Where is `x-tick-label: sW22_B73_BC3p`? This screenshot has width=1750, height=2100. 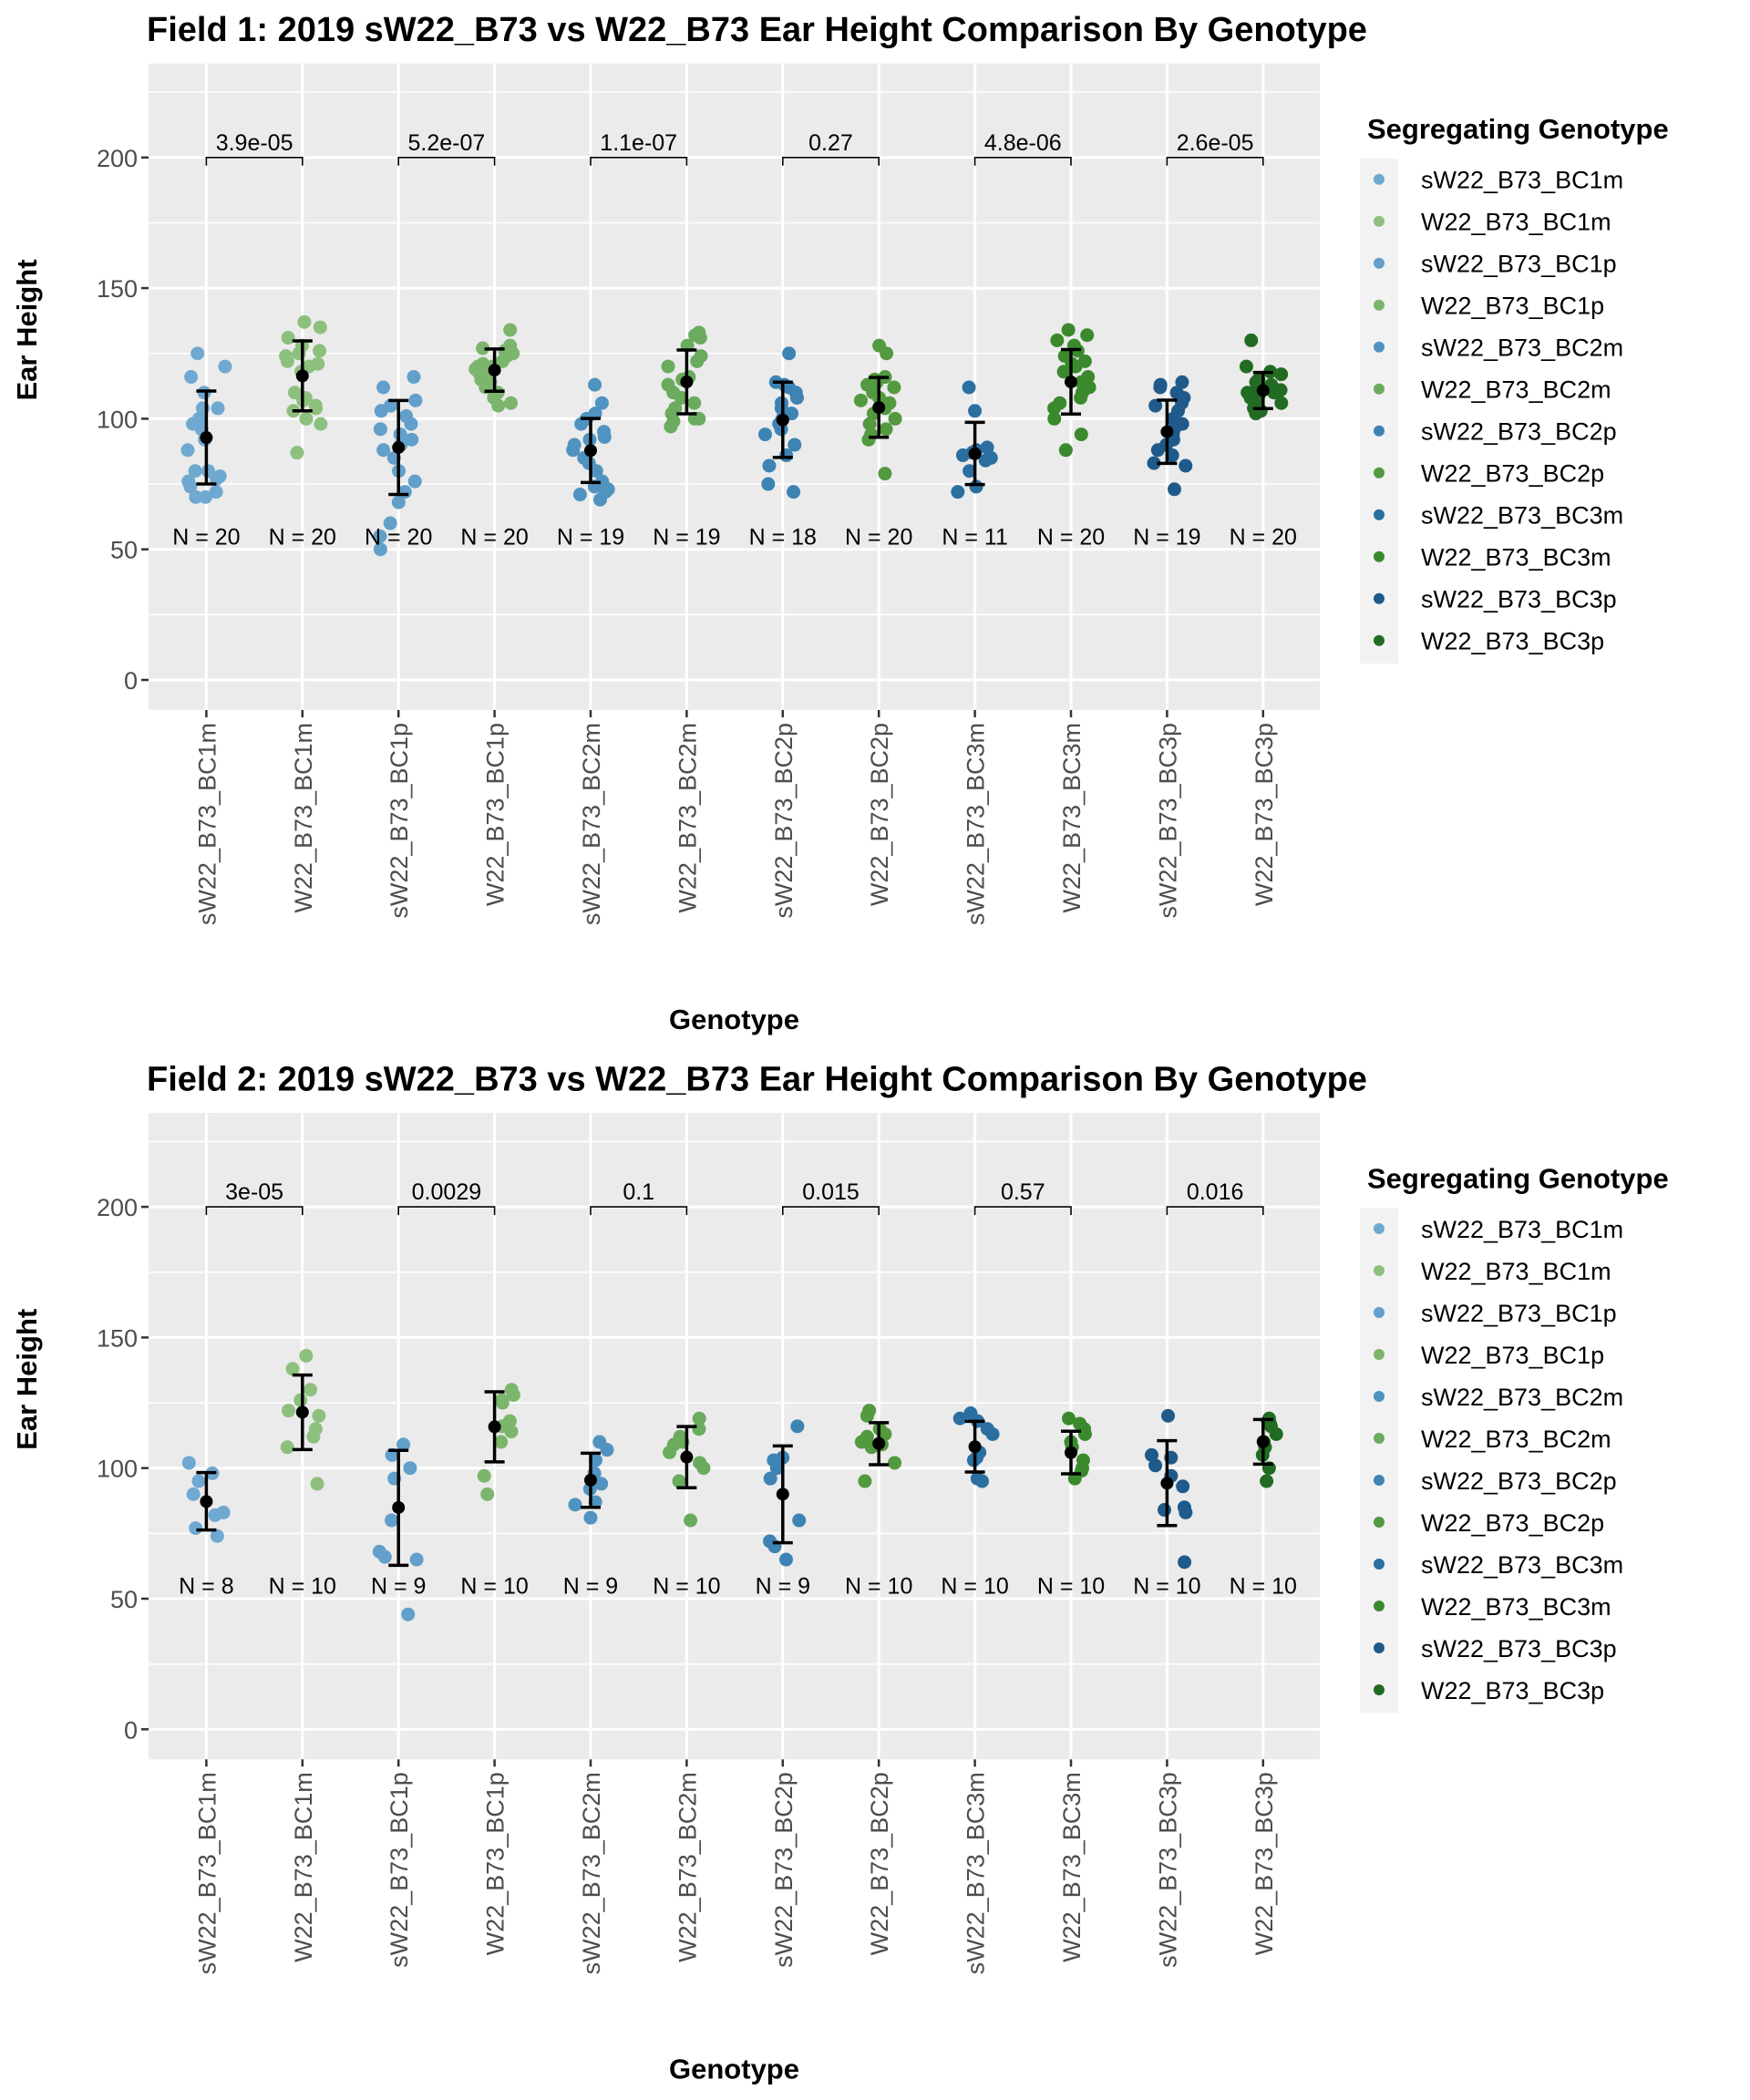 x-tick-label: sW22_B73_BC3p is located at coordinates (1168, 1870).